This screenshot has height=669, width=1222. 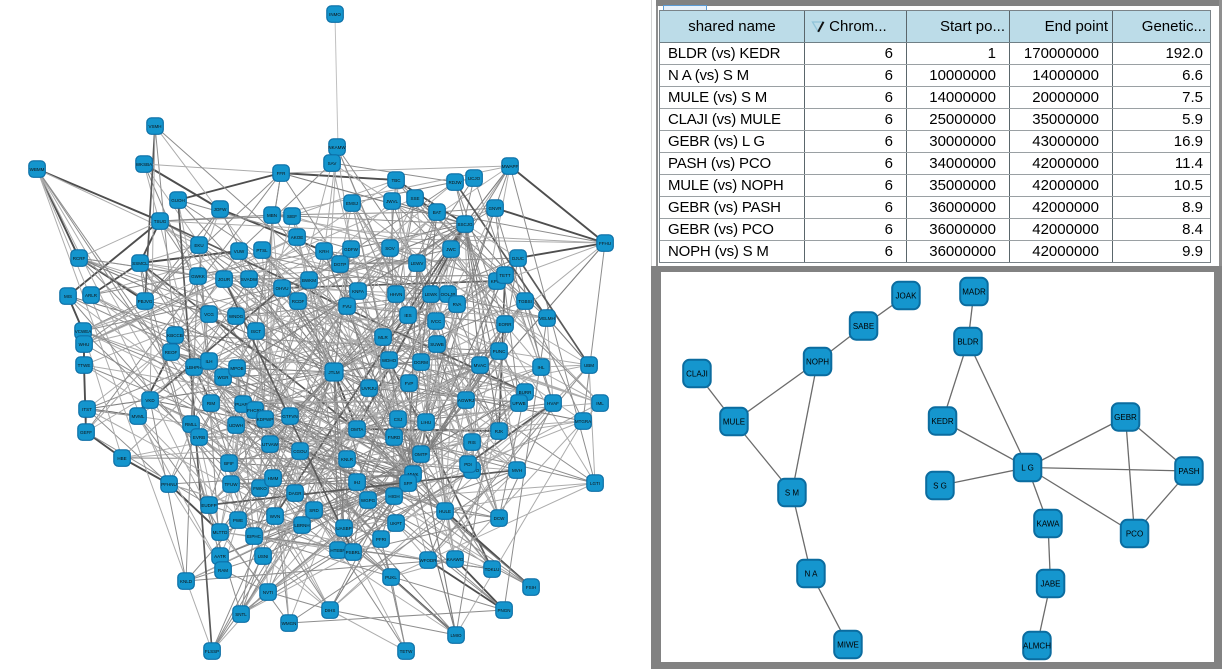 I want to click on svg-text: UDWH, so click(x=236, y=425).